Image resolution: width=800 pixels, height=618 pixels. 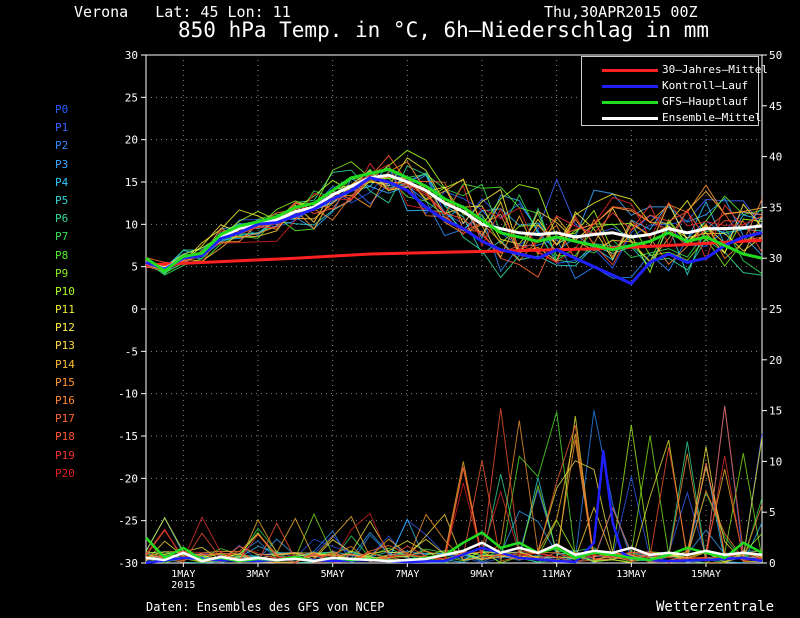 I want to click on y-right-tick-label: 5, so click(x=772, y=512).